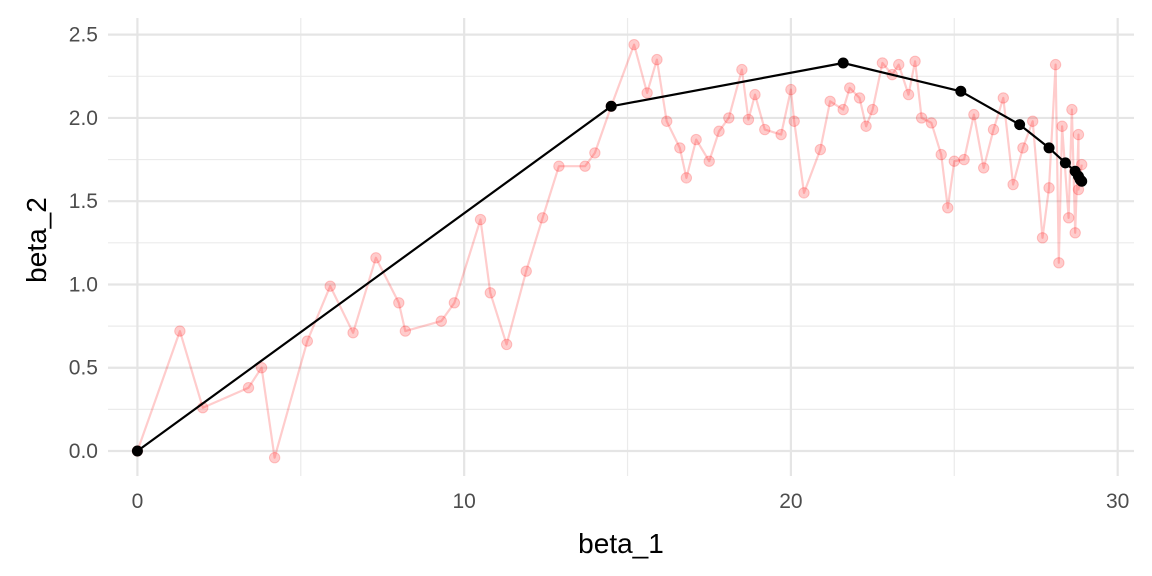 Image resolution: width=1152 pixels, height=576 pixels. Describe the element at coordinates (83, 284) in the screenshot. I see `y-tick-label: 1.0` at that location.